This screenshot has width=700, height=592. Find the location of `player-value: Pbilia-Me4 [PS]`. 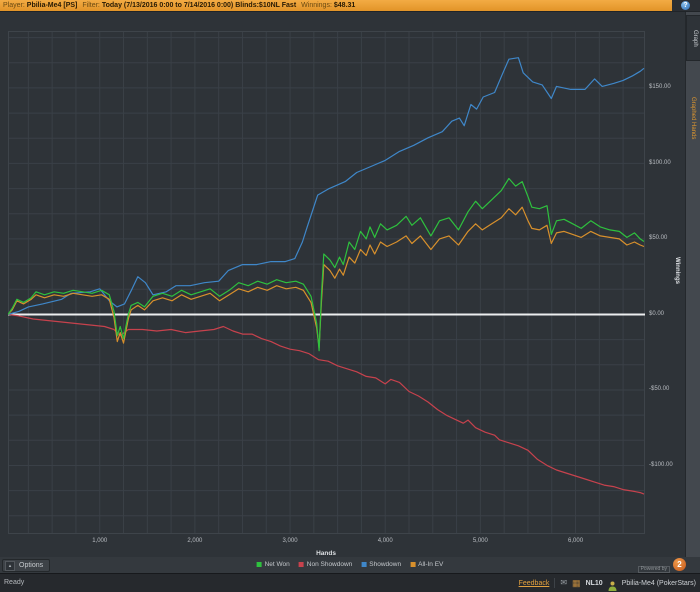

player-value: Pbilia-Me4 [PS] is located at coordinates (52, 5).